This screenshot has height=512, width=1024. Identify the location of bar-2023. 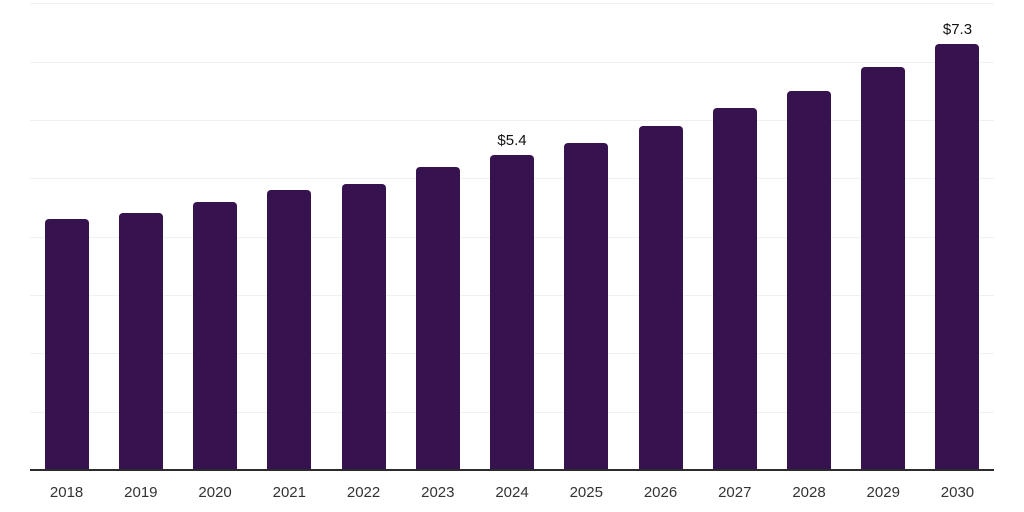
(437, 318).